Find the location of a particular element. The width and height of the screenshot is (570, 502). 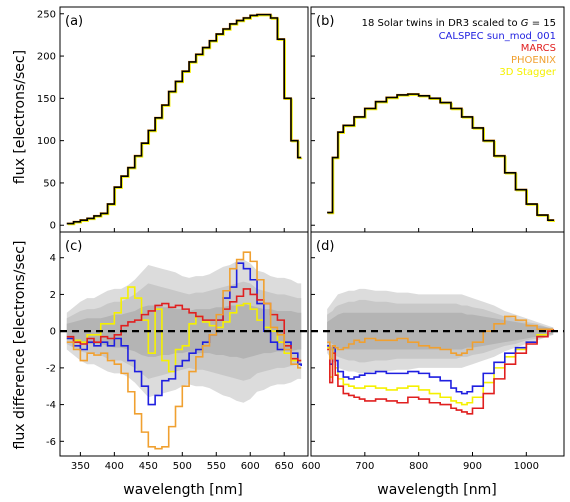

x-tick-label: 500 is located at coordinates (182, 466).